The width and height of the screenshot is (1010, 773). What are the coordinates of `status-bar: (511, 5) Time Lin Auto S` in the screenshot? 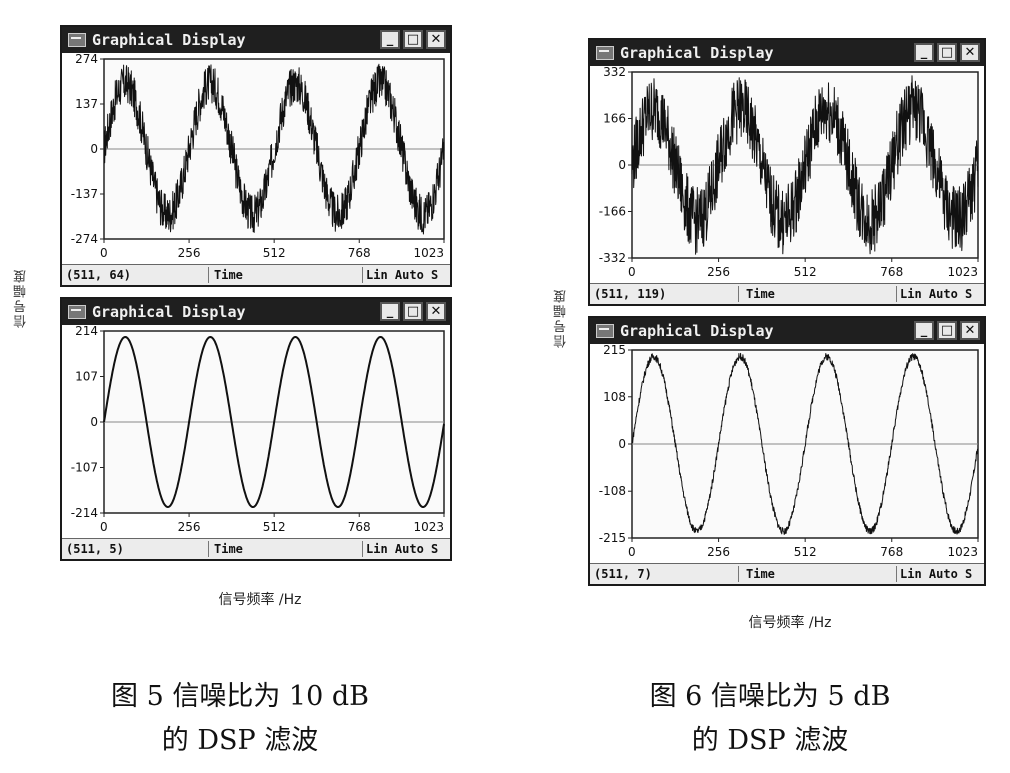 It's located at (256, 548).